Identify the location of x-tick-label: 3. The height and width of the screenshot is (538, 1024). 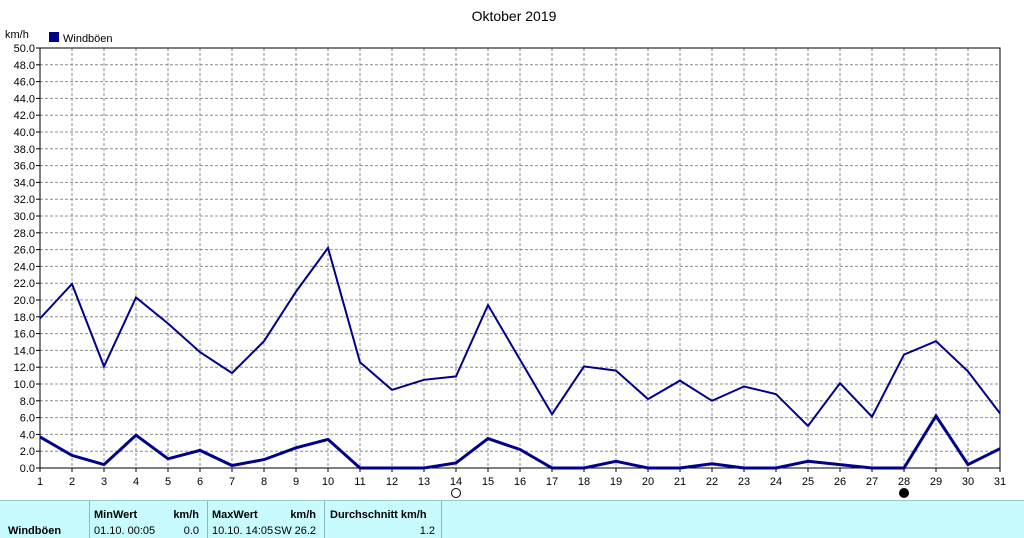
(104, 482).